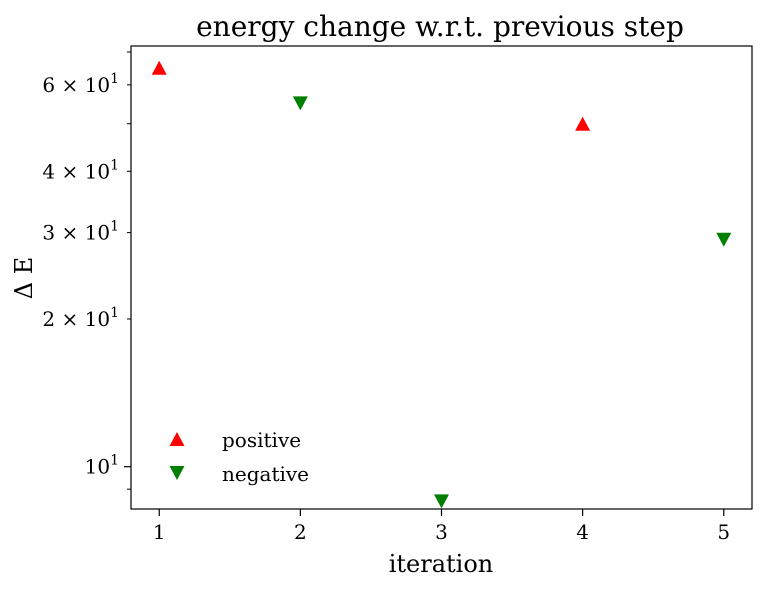 This screenshot has width=763, height=590. Describe the element at coordinates (440, 26) in the screenshot. I see `chart-title: energy change w.r.t. previous step` at that location.